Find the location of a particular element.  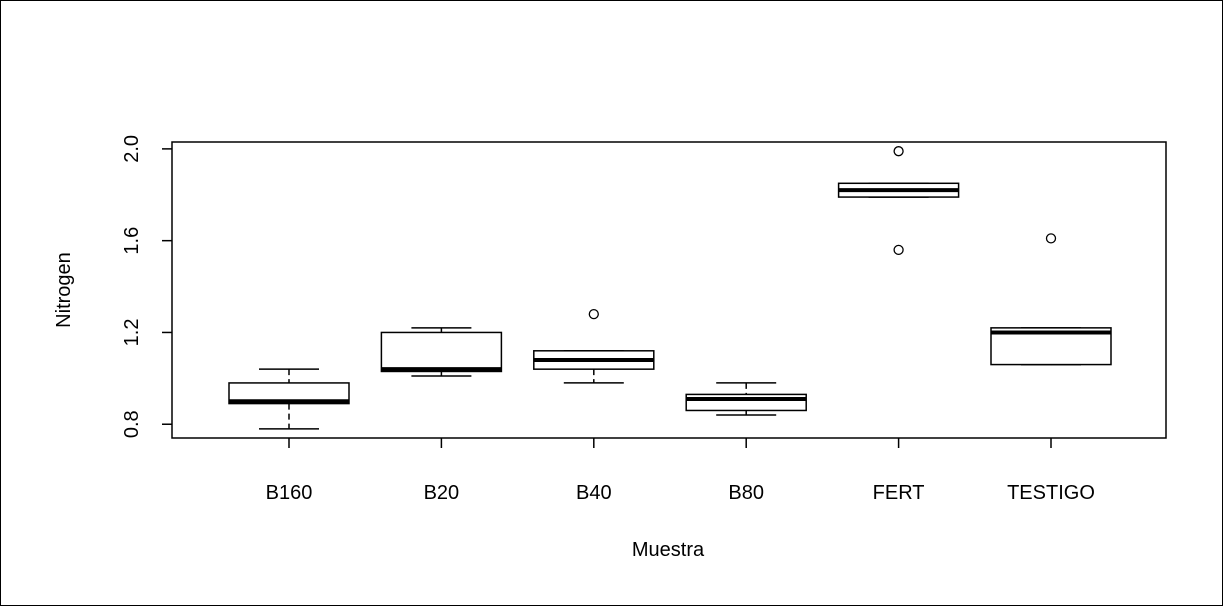

x-axis: B160 B20 B40 B80 FERT TESTIGO is located at coordinates (680, 471).